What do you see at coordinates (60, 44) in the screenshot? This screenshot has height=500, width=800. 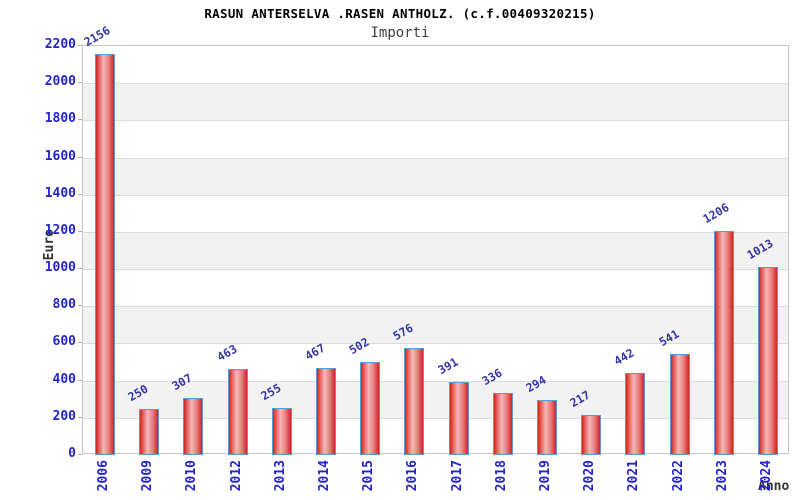 I see `y-tick-label: 2200` at bounding box center [60, 44].